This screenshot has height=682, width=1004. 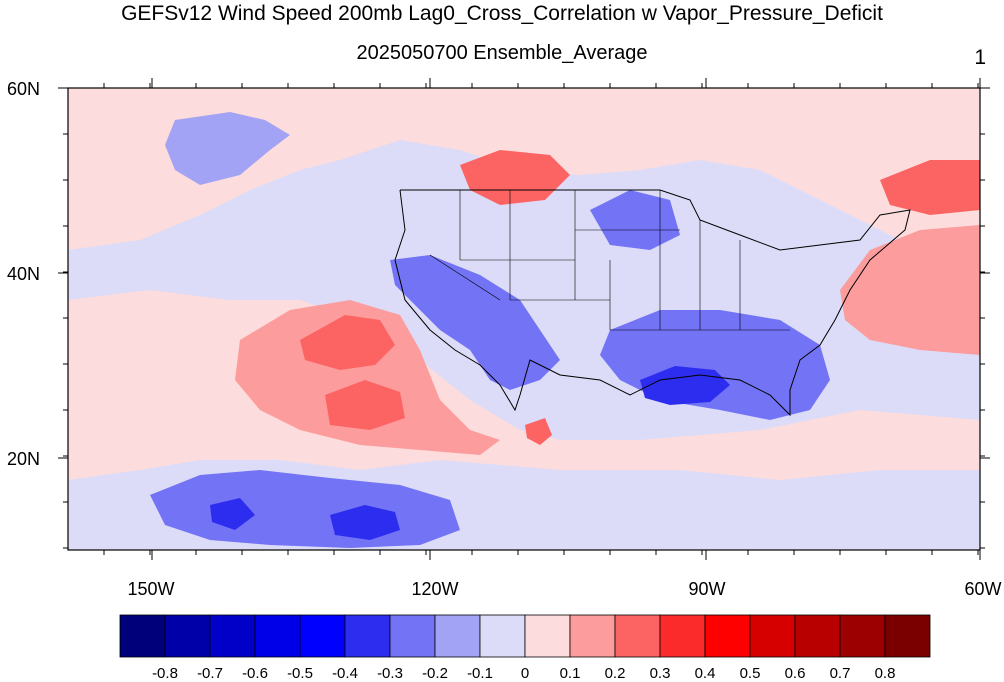 What do you see at coordinates (165, 673) in the screenshot?
I see `colorbar-label: -0.8` at bounding box center [165, 673].